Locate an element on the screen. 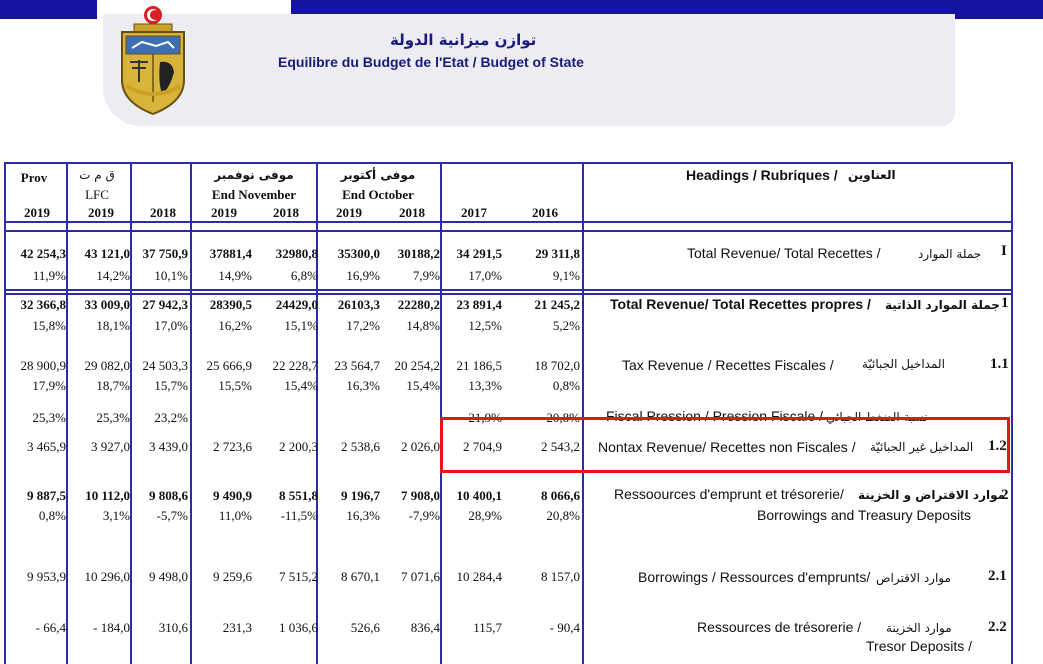 This screenshot has width=1043, height=664. table-cell: 37 750,9 is located at coordinates (165, 253).